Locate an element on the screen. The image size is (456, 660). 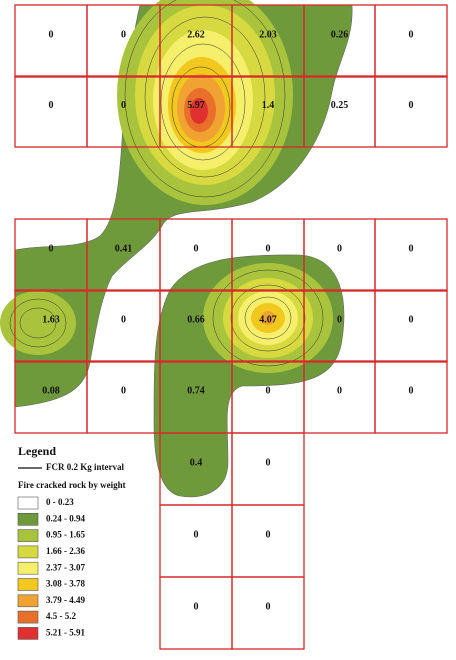
cell-value: 2.62 is located at coordinates (196, 34).